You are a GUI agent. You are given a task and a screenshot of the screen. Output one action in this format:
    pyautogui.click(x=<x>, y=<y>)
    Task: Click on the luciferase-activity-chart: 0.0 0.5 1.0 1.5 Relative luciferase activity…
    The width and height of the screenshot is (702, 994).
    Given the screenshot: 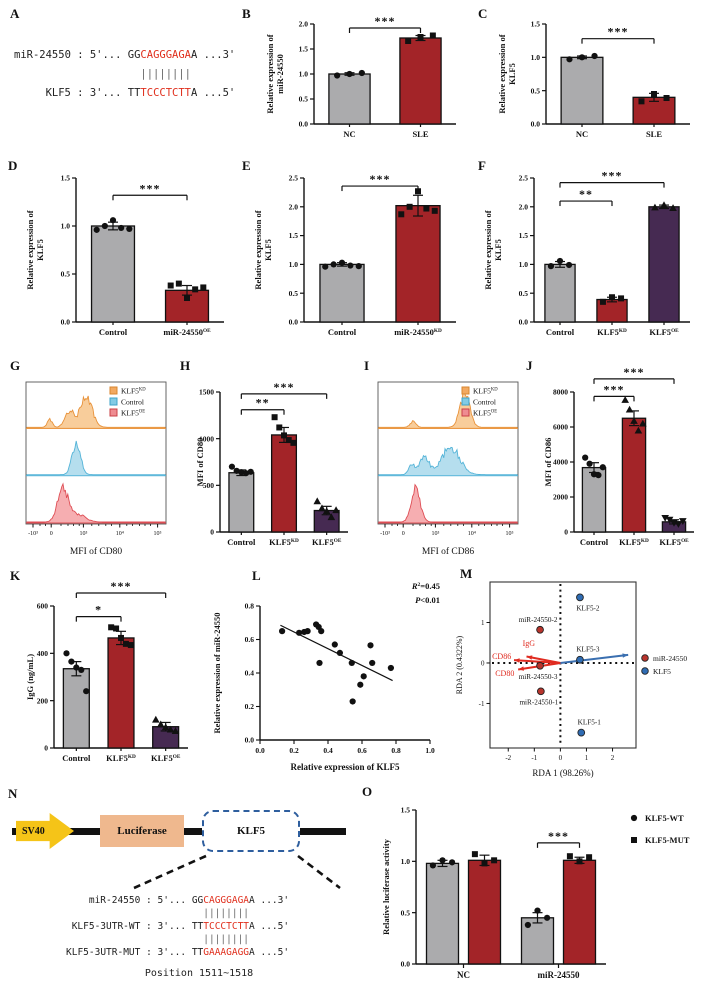 What is the action you would take?
    pyautogui.click(x=535, y=893)
    